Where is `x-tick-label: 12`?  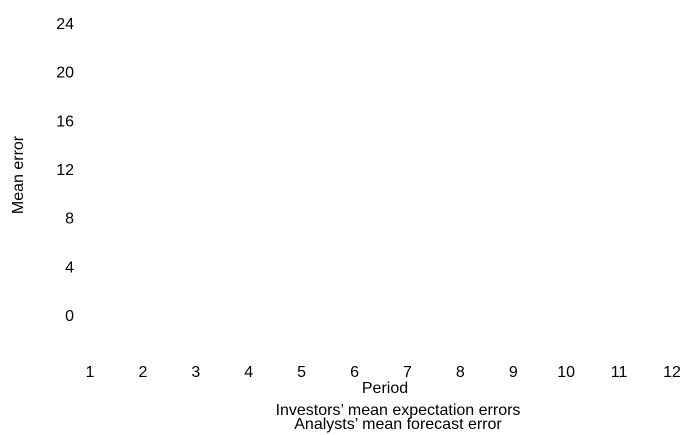 x-tick-label: 12 is located at coordinates (672, 372).